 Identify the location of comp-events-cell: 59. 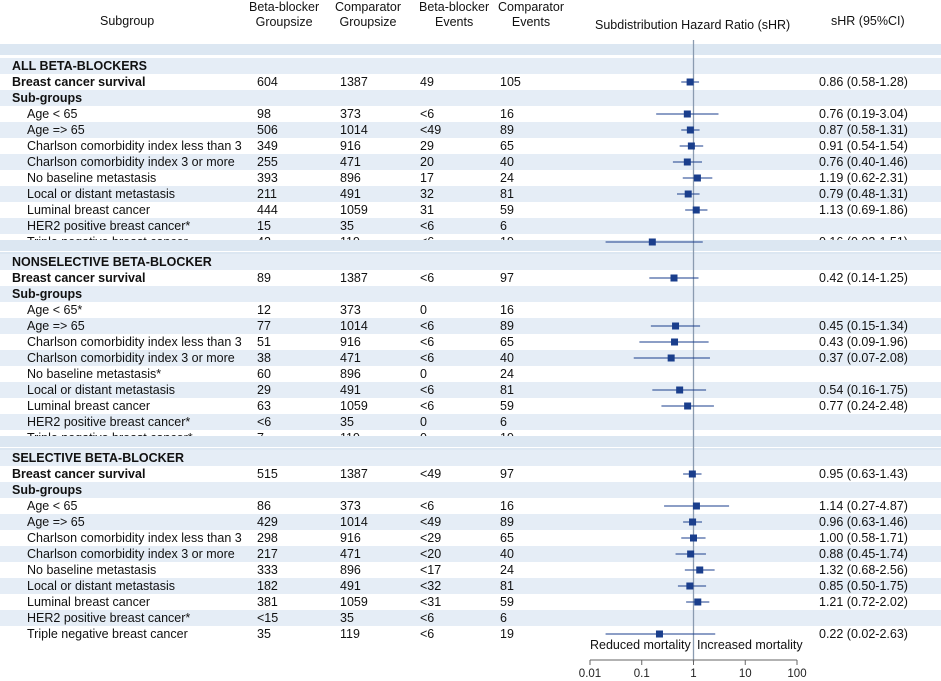
(507, 602).